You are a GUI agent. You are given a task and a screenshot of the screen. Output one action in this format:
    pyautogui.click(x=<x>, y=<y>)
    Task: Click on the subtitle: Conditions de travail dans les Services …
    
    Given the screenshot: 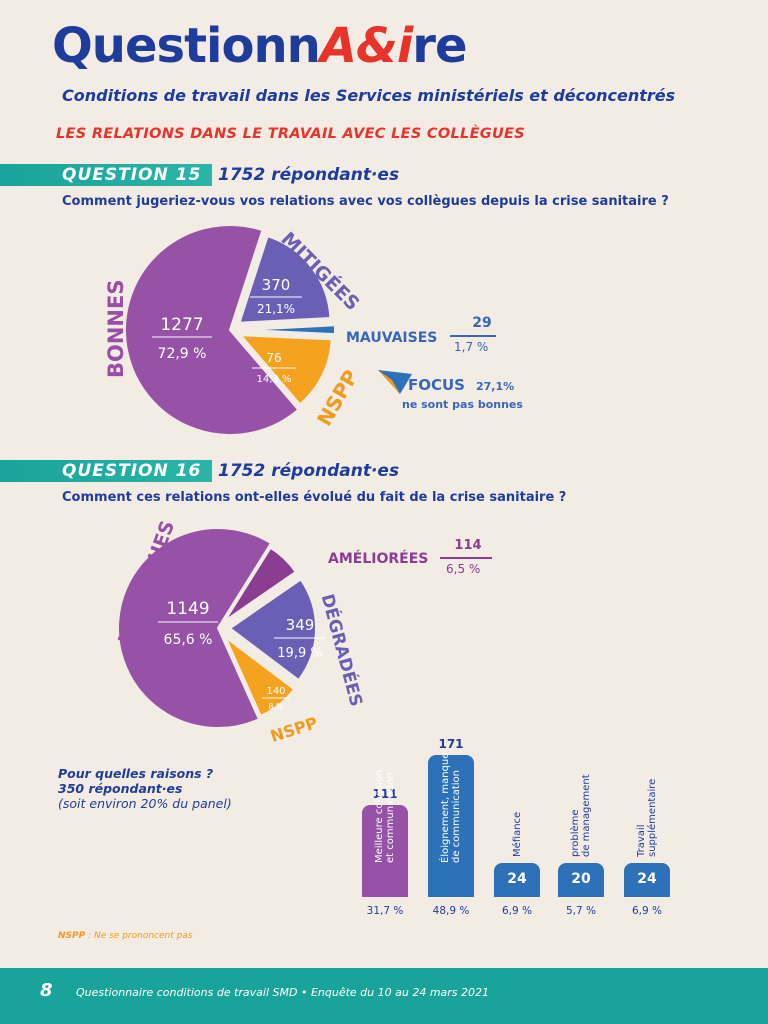 What is the action you would take?
    pyautogui.click(x=369, y=95)
    